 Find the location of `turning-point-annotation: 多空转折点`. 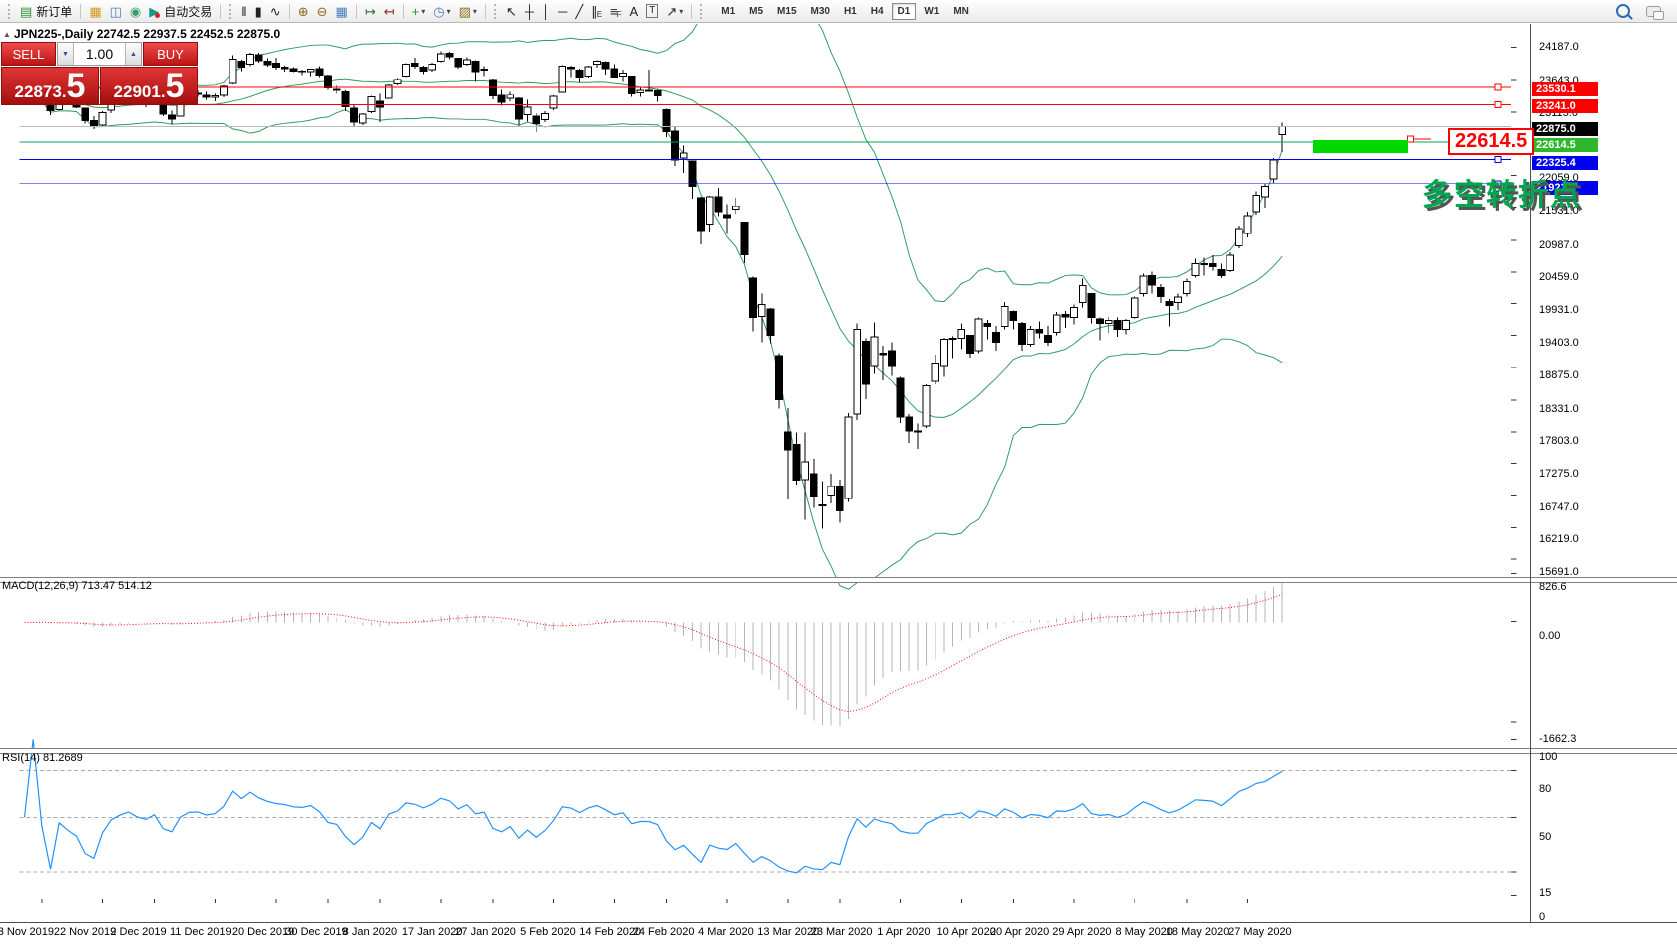

turning-point-annotation: 多空转折点 is located at coordinates (1502, 195).